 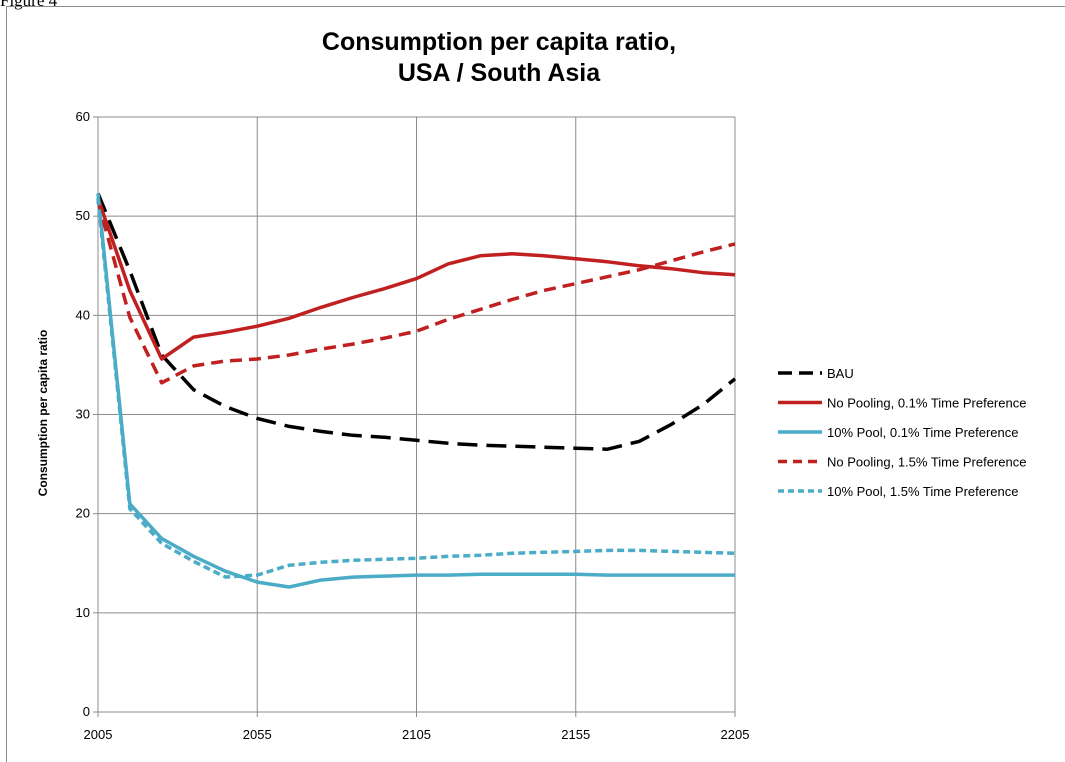 I want to click on legend-label-5: 10% Pool, 1.5% Time Preference, so click(x=923, y=491).